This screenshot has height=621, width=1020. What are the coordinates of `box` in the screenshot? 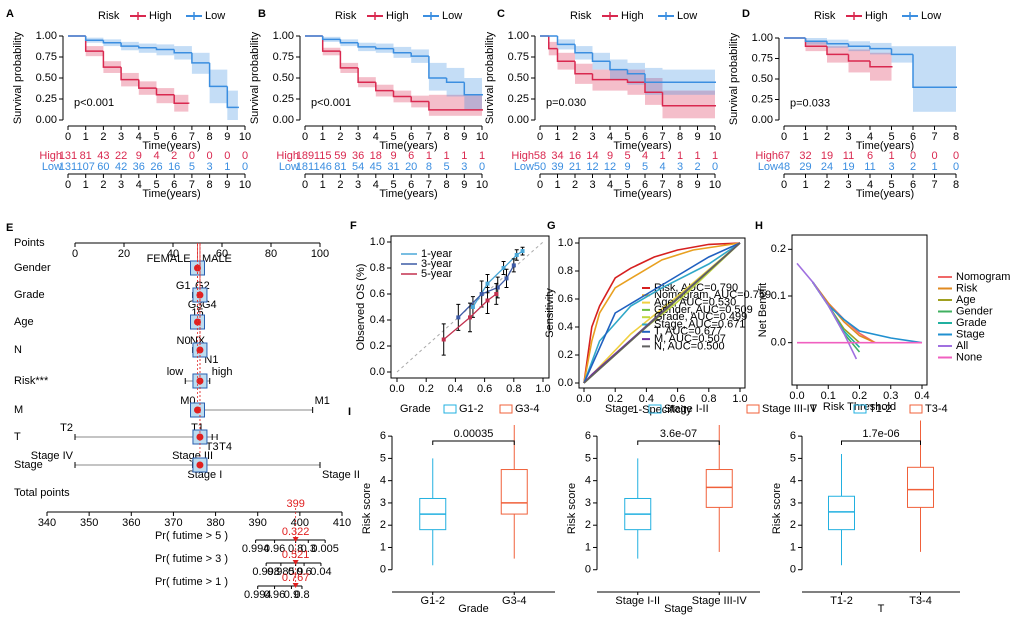 It's located at (841, 513).